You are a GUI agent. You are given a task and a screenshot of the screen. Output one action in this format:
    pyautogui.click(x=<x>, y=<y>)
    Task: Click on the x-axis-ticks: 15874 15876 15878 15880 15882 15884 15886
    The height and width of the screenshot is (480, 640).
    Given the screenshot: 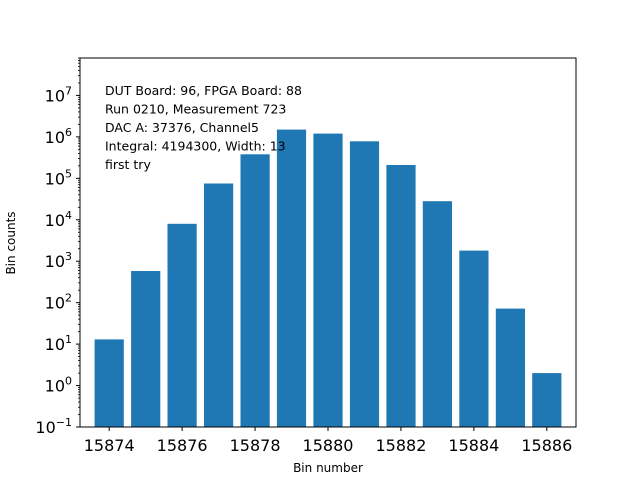 What is the action you would take?
    pyautogui.click(x=328, y=441)
    